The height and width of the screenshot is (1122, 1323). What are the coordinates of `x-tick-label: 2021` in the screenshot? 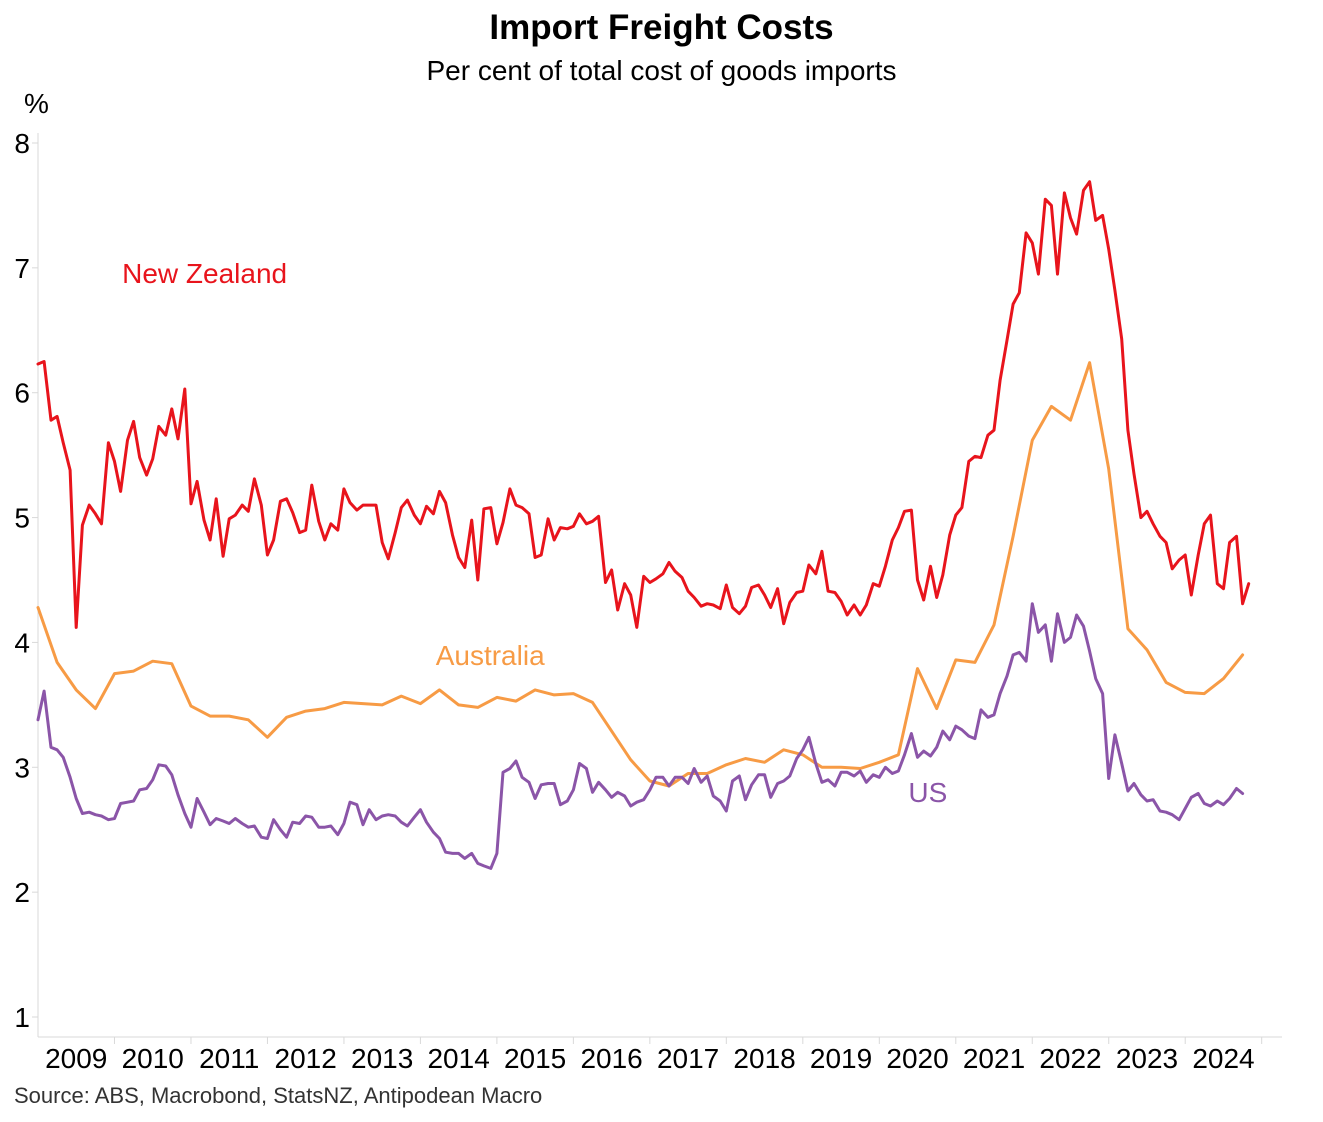 It's located at (994, 1058).